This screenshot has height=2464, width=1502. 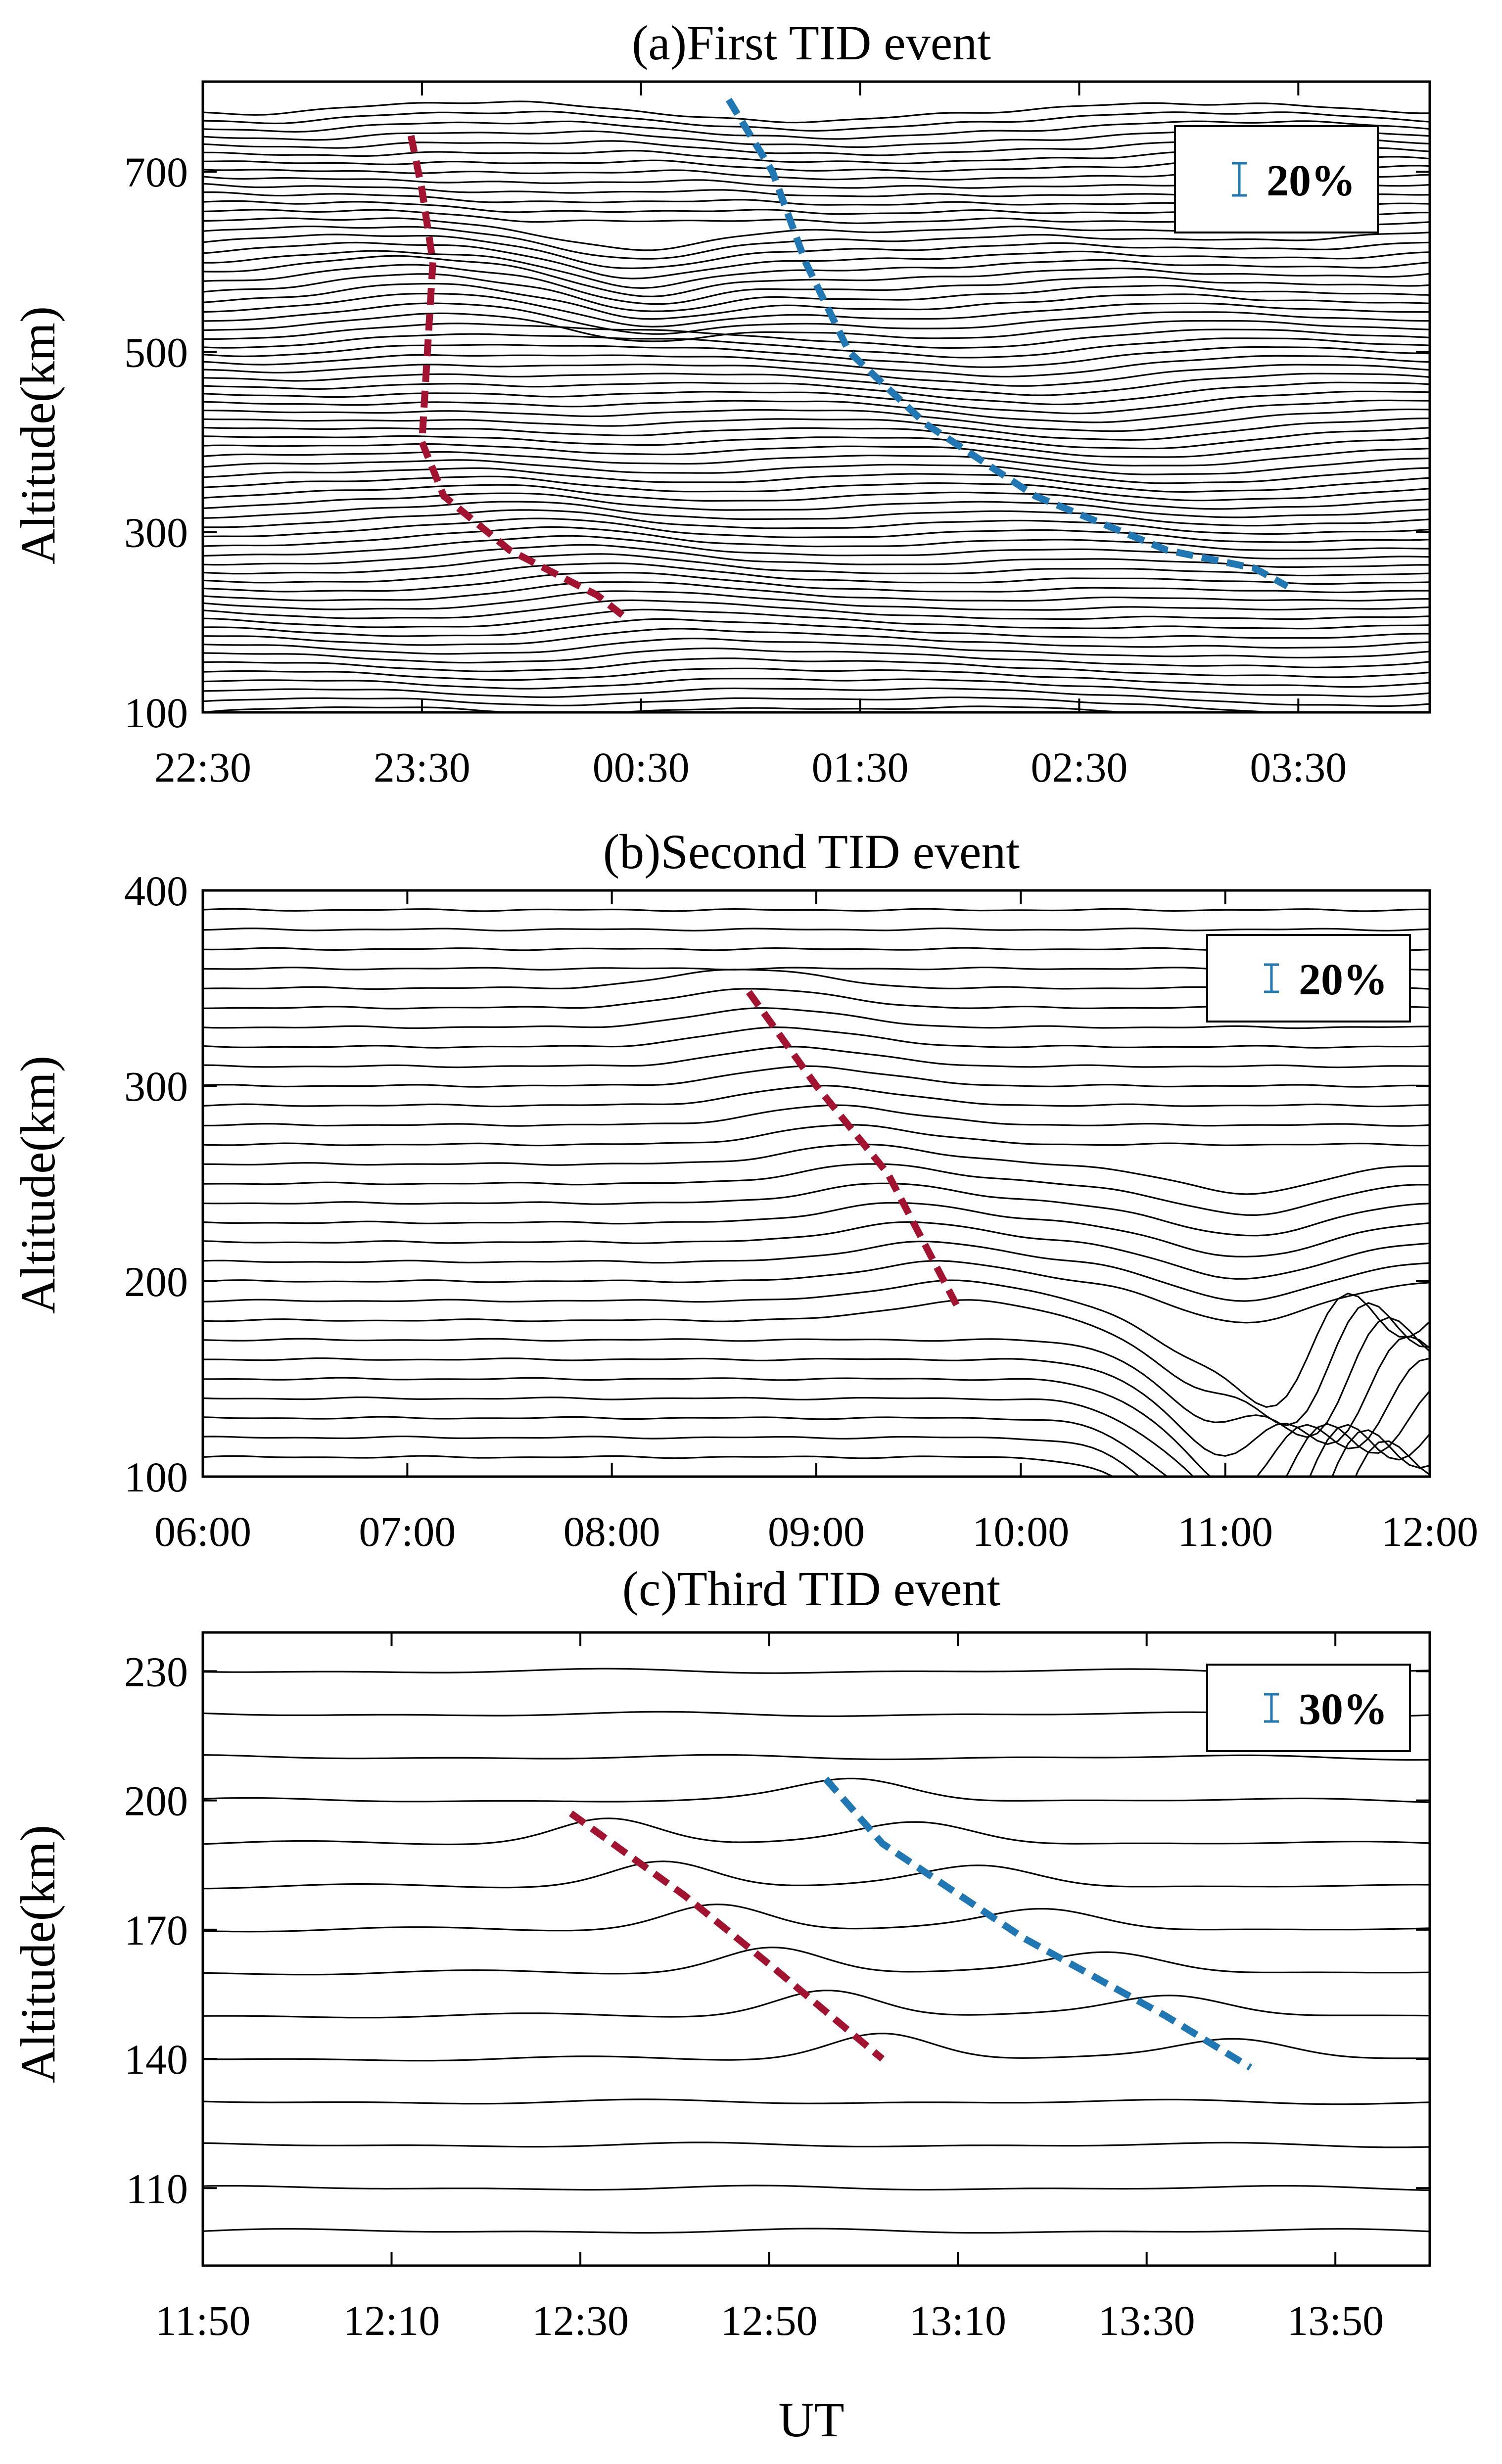 What do you see at coordinates (156, 1672) in the screenshot?
I see `panel-c-ytick-label: 230` at bounding box center [156, 1672].